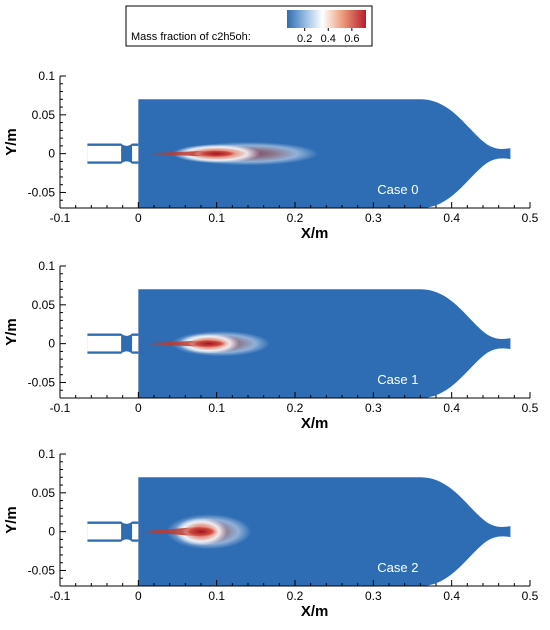 The image size is (550, 630). What do you see at coordinates (397, 567) in the screenshot?
I see `case-annotation: Case 2` at bounding box center [397, 567].